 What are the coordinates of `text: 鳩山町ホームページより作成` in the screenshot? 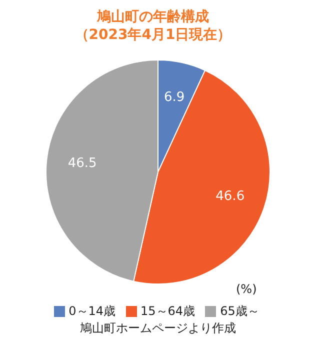 It's located at (158, 328).